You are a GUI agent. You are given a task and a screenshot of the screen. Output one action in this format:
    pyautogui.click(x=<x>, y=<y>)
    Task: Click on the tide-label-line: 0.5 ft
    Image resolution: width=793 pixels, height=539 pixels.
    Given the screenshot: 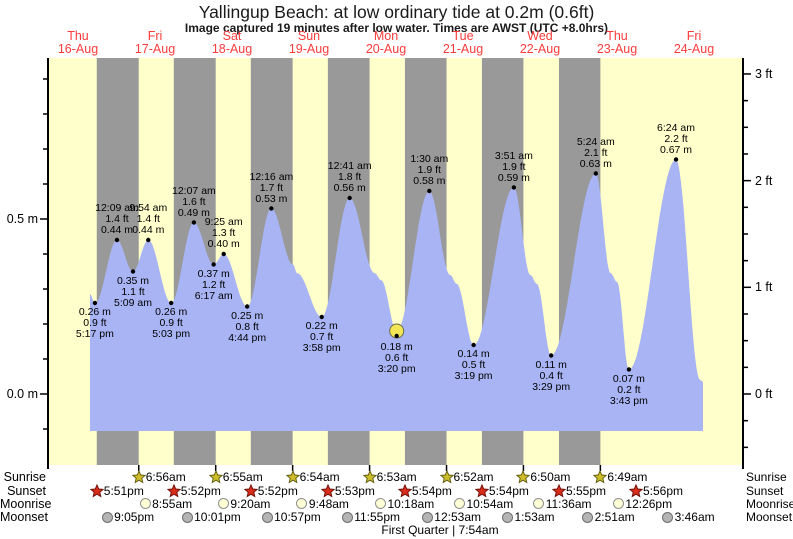 What is the action you would take?
    pyautogui.click(x=473, y=365)
    